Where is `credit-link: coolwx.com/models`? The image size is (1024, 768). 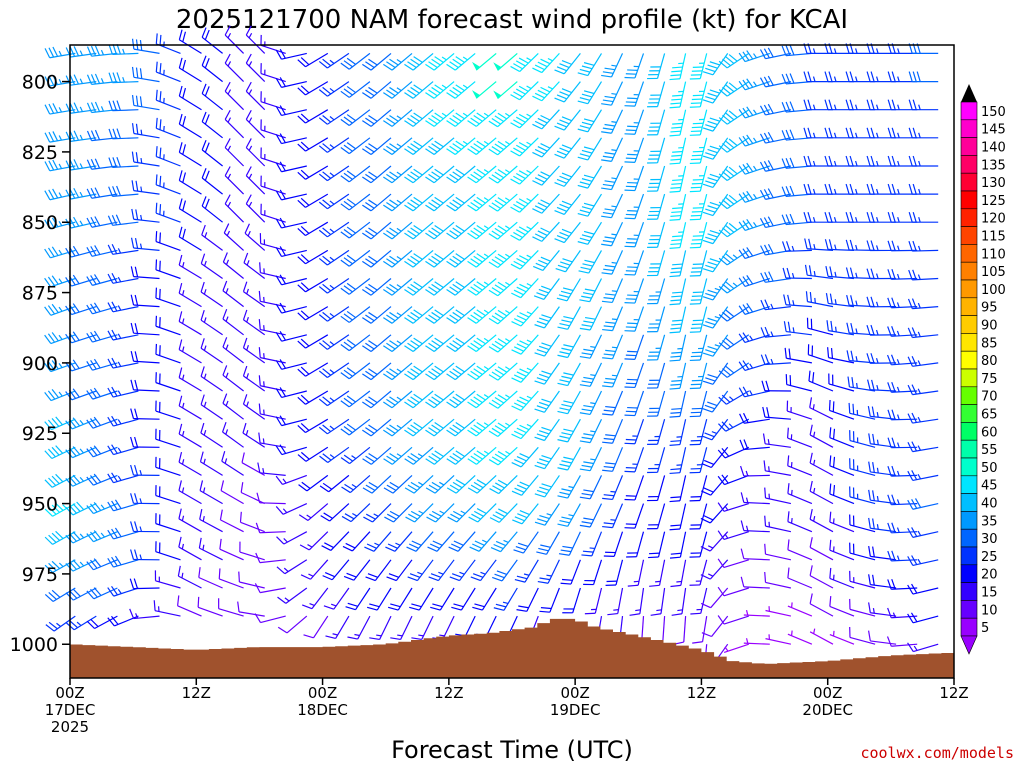 credit-link: coolwx.com/models is located at coordinates (937, 753).